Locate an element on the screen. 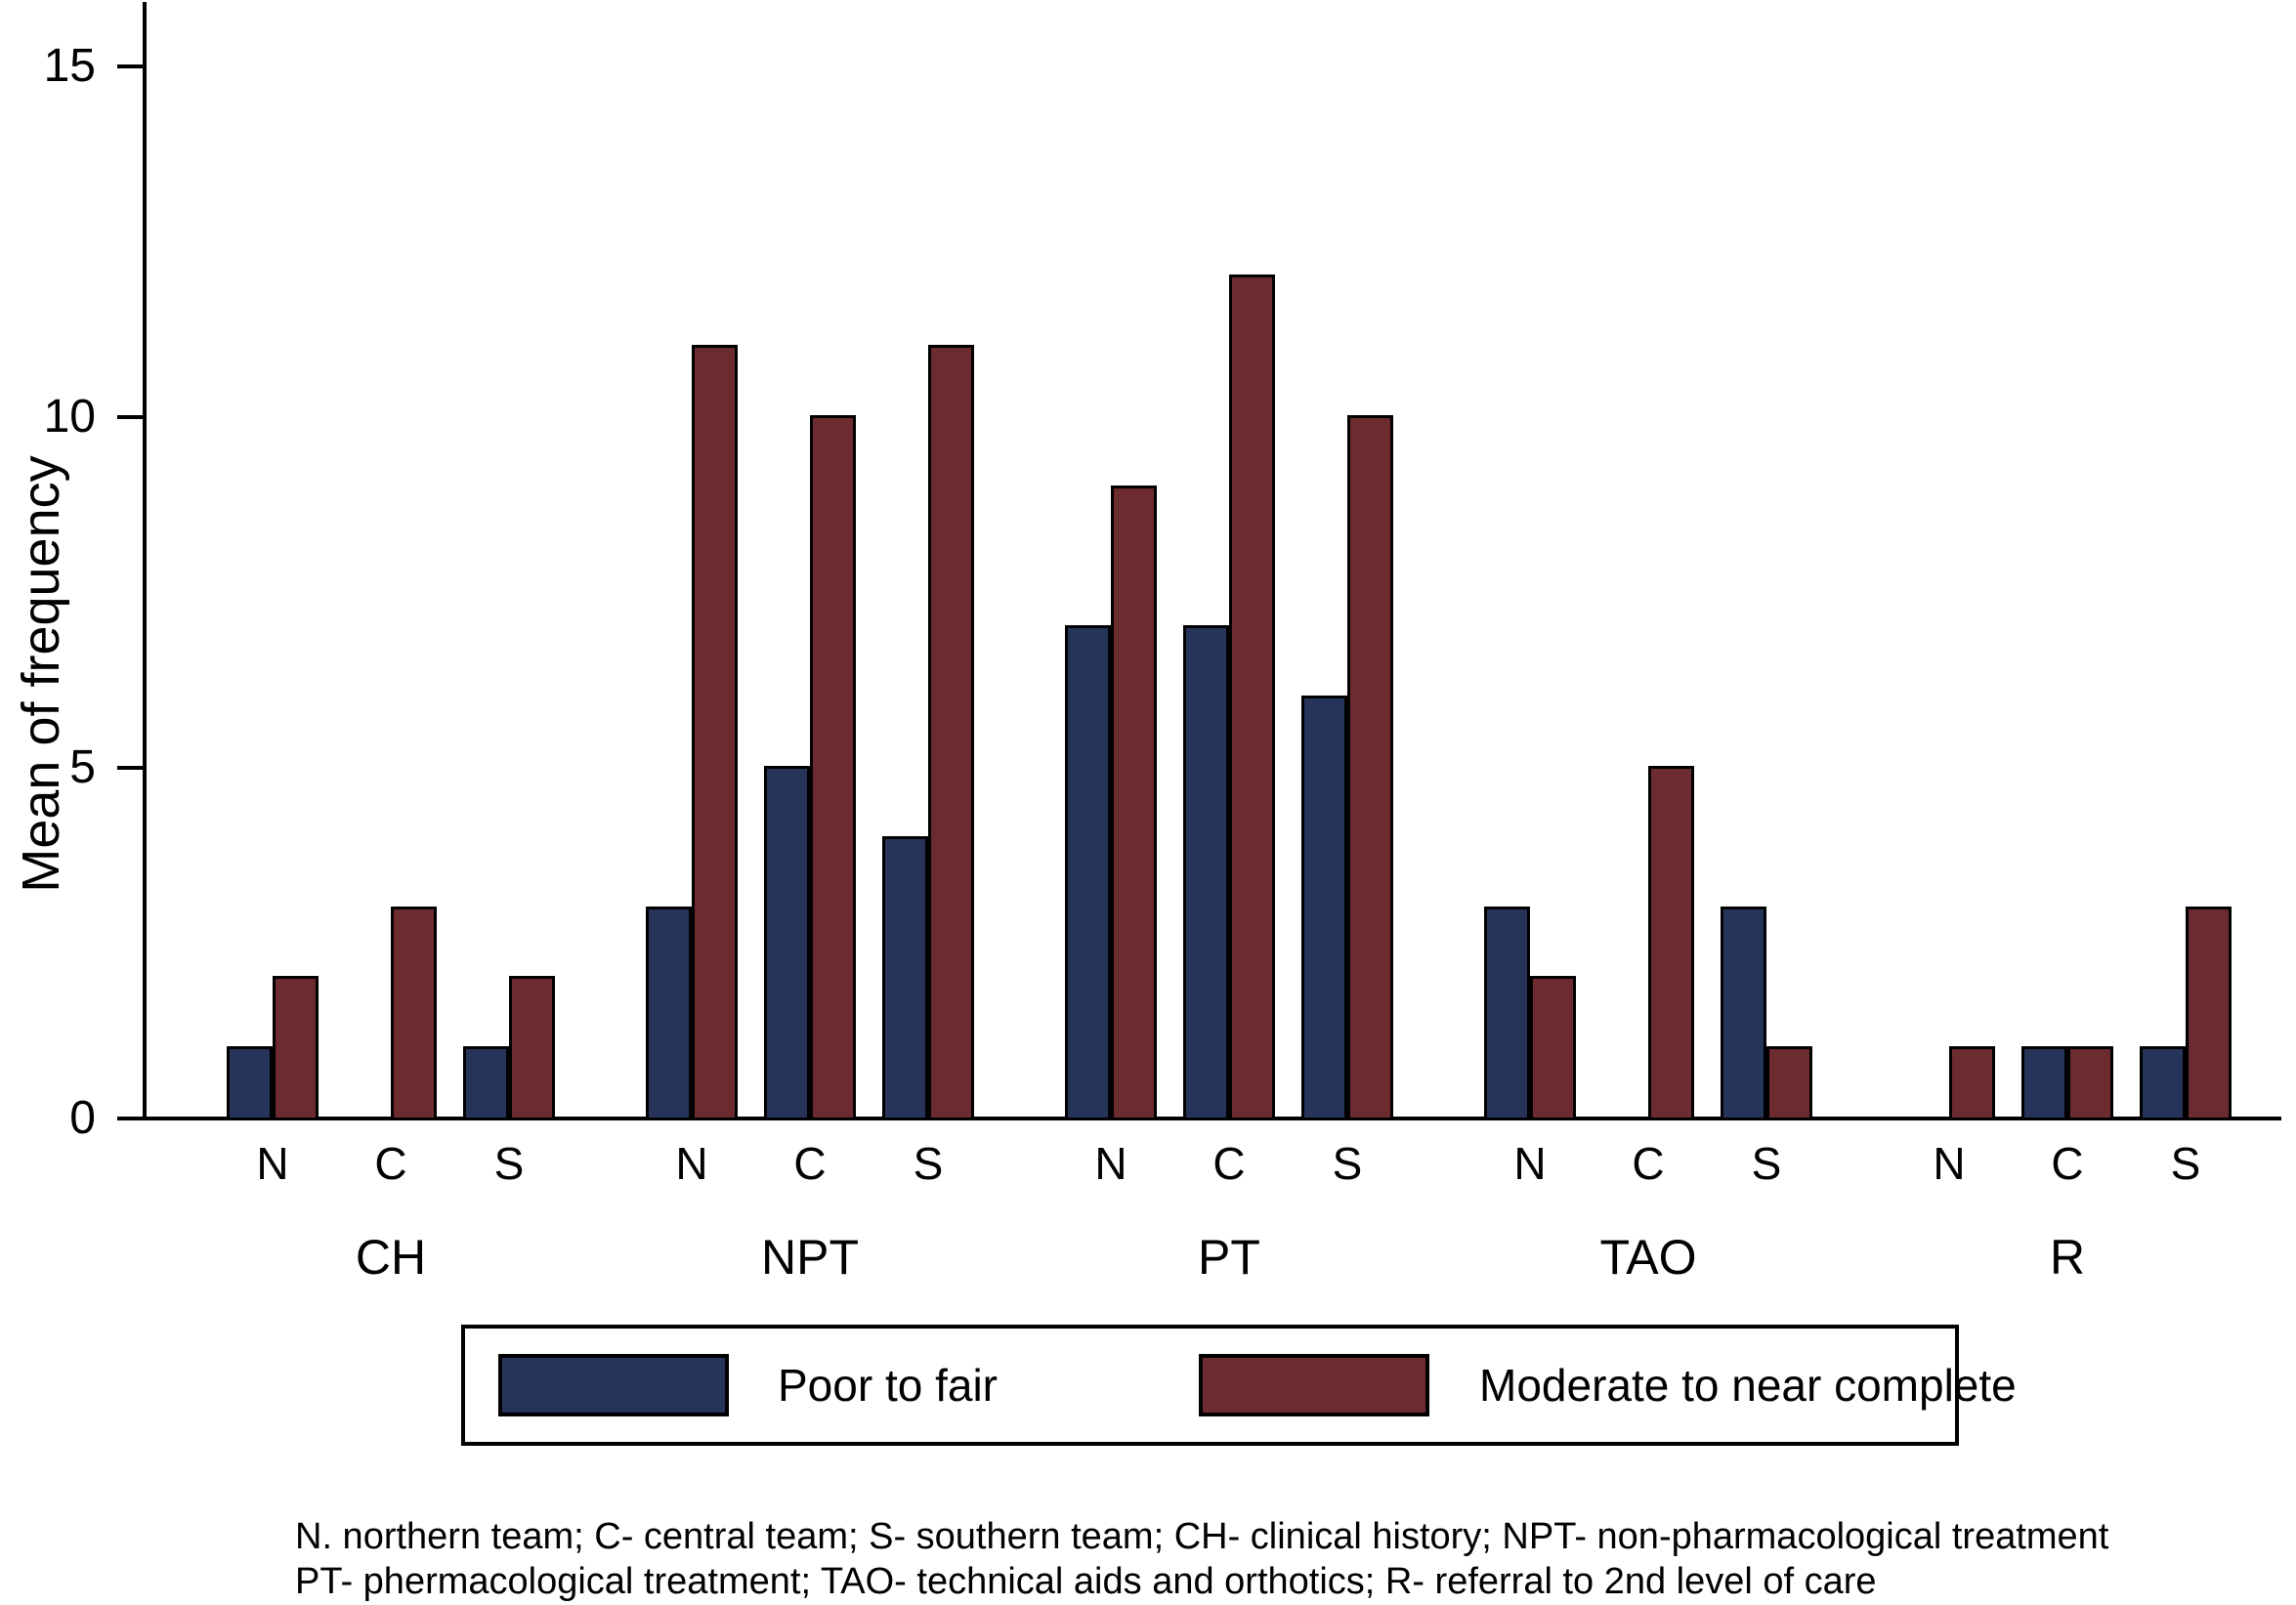  x-sublabel-PT-C: C is located at coordinates (1229, 1163).